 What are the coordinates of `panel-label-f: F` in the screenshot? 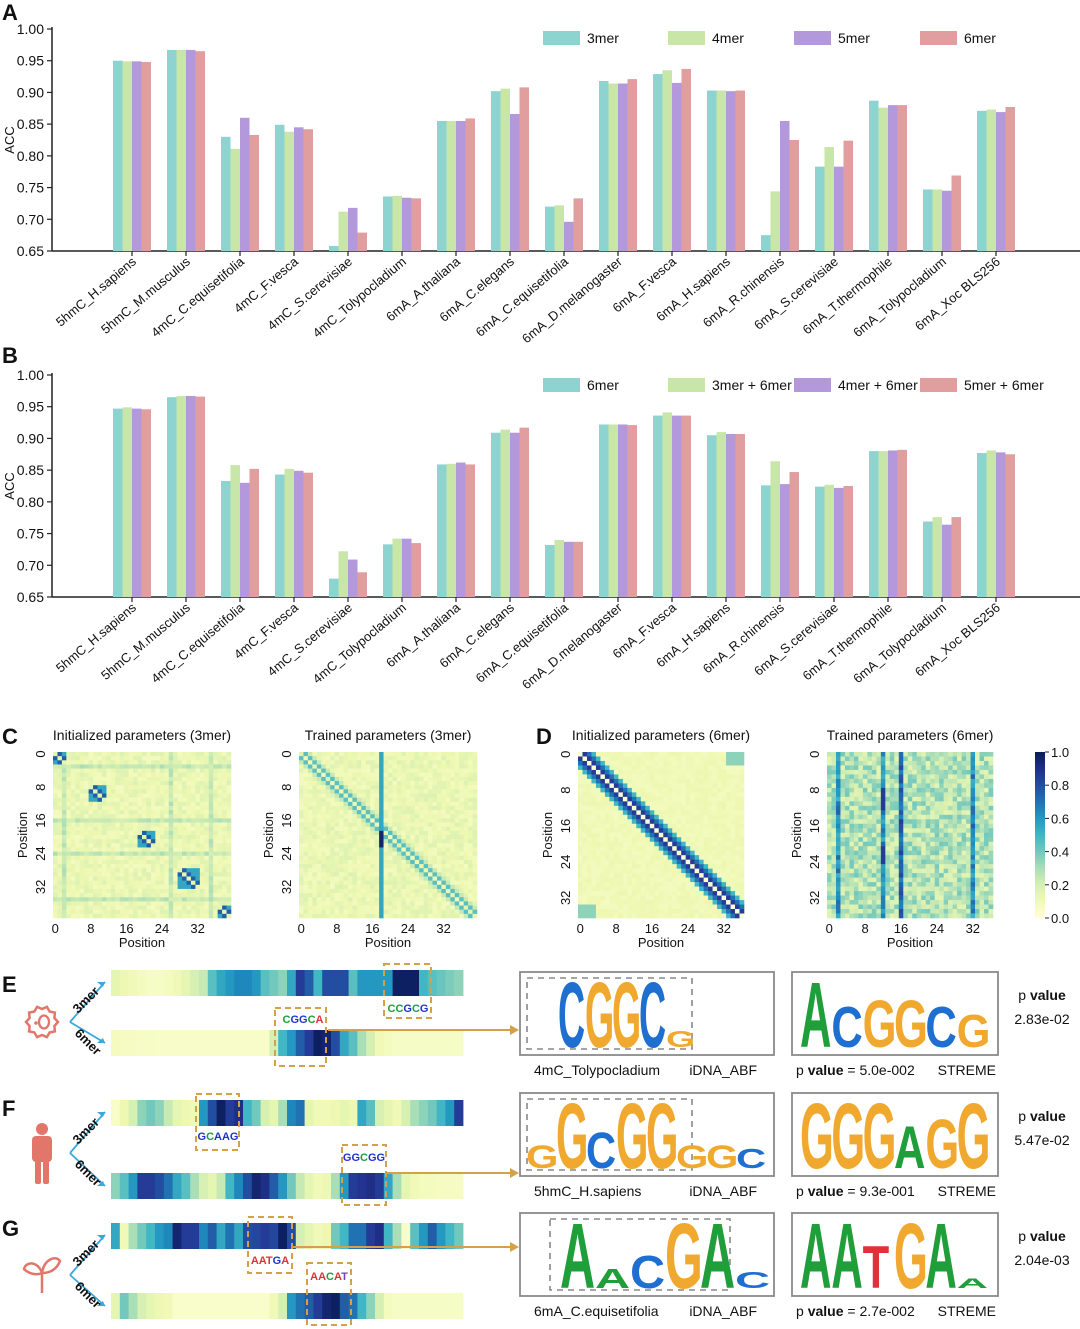 It's located at (9, 1108).